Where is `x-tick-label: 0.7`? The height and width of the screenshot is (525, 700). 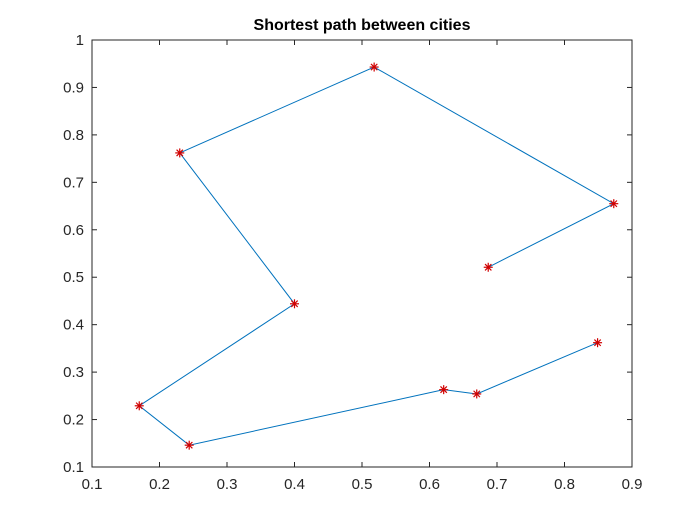
x-tick-label: 0.7 is located at coordinates (497, 484).